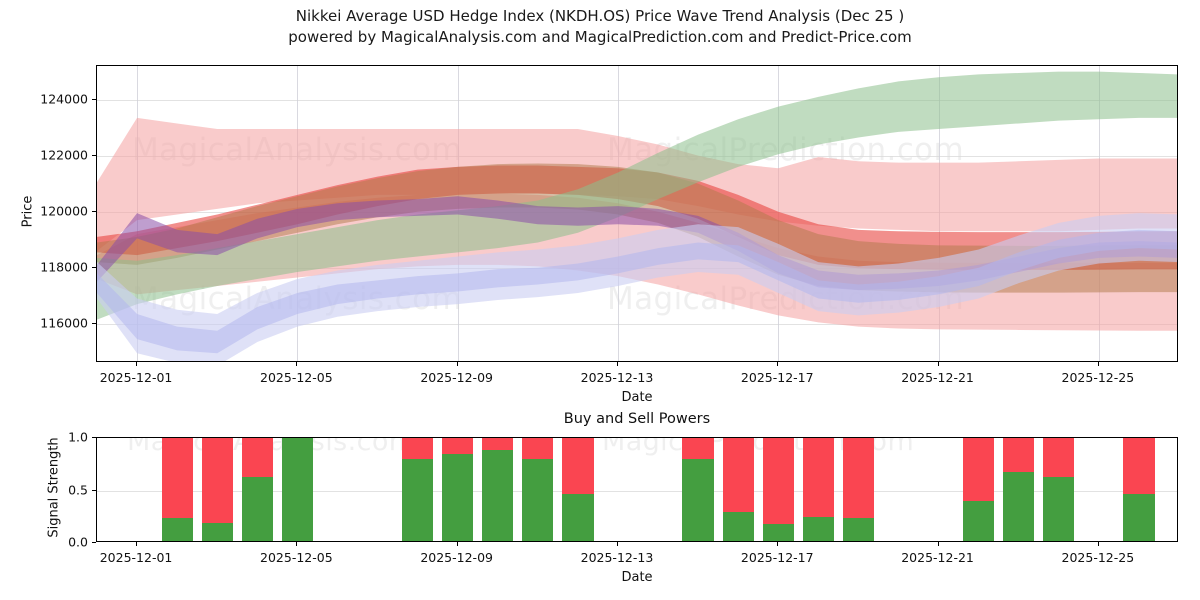 This screenshot has height=600, width=1200. I want to click on bars-xtick-label: 2025-12-05, so click(296, 557).